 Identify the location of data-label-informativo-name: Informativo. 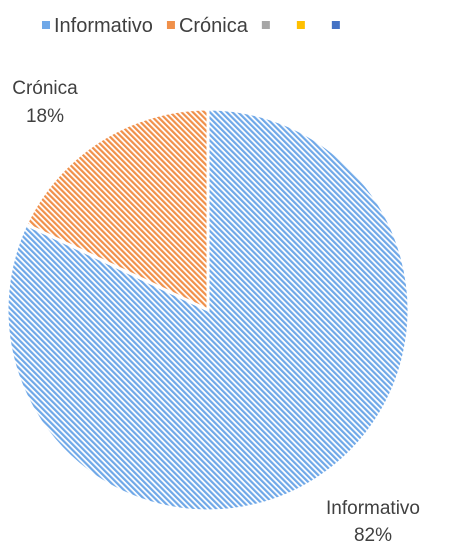
(373, 508).